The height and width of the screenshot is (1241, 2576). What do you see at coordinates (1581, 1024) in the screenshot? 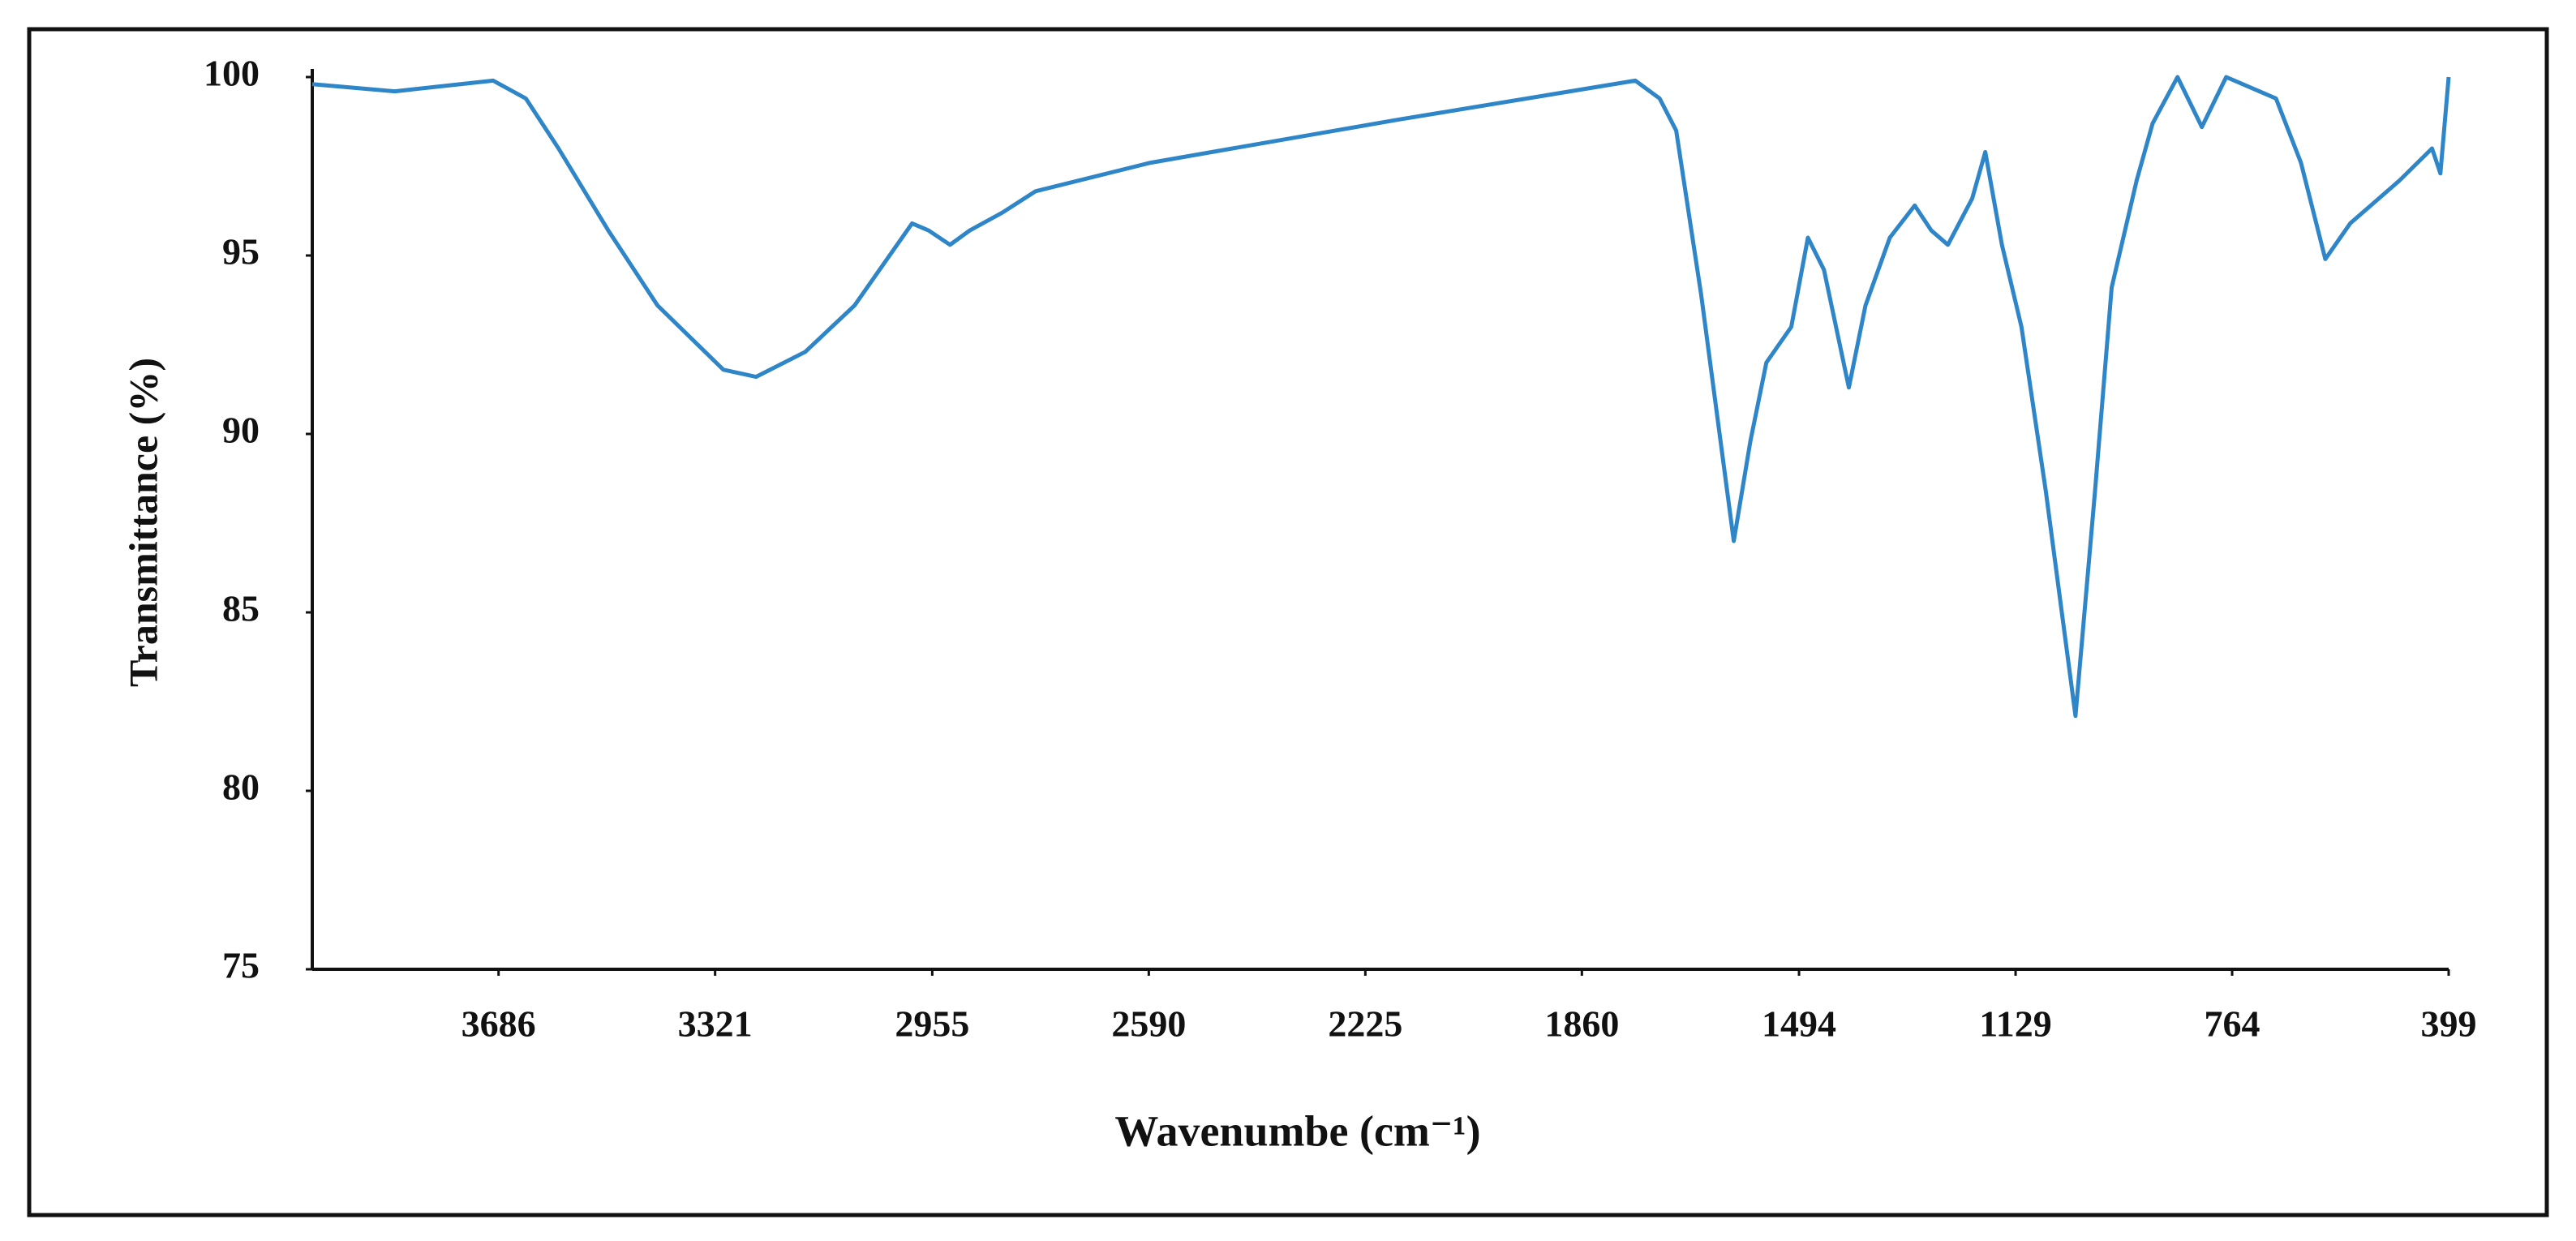
I see `x-tick-label: 1860` at bounding box center [1581, 1024].